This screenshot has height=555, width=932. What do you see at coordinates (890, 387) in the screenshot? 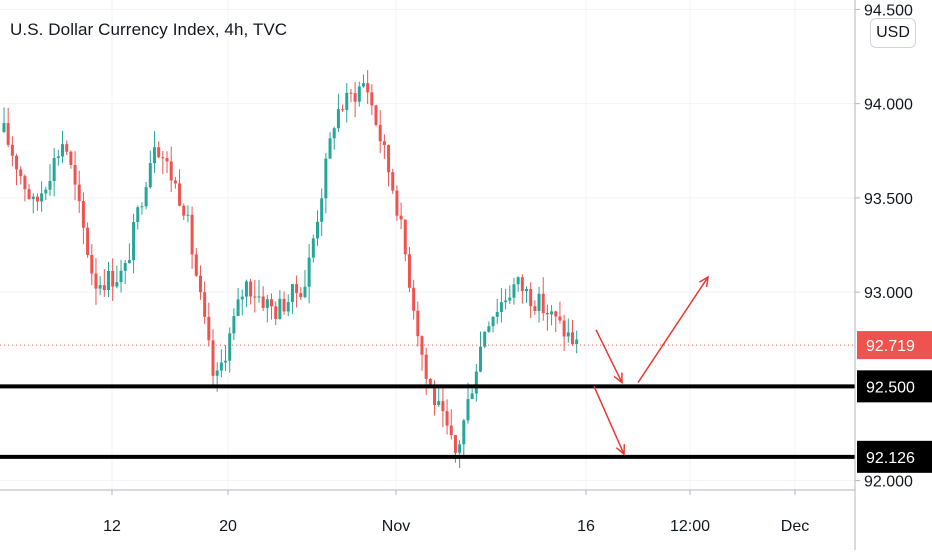
I see `level-price-label: 92.500` at bounding box center [890, 387].